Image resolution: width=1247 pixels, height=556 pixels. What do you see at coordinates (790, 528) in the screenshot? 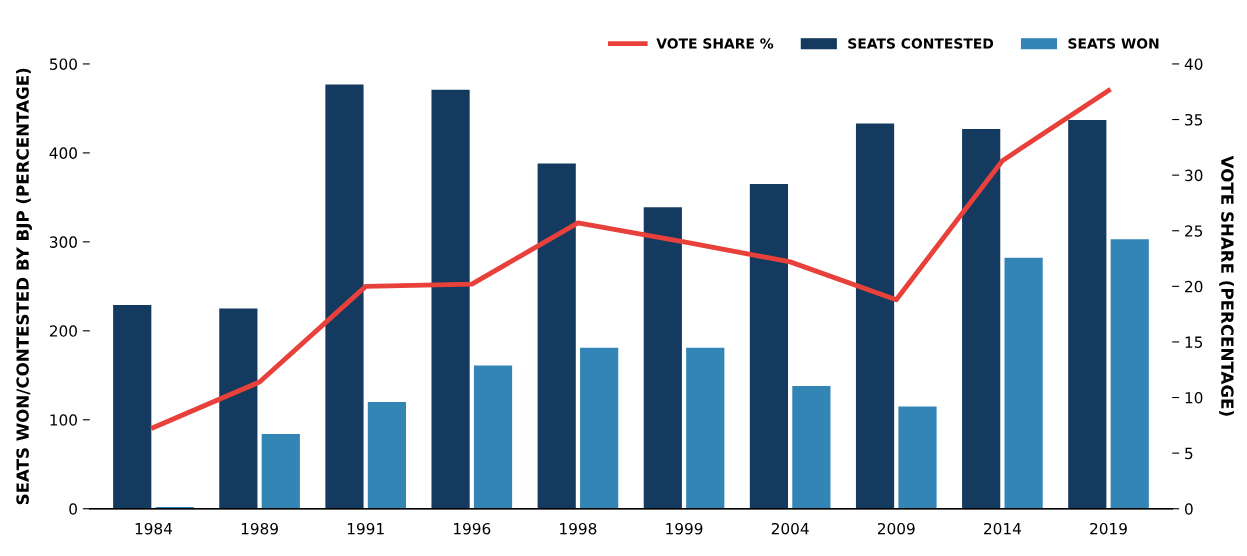
I see `x-tick-label: 2004` at bounding box center [790, 528].